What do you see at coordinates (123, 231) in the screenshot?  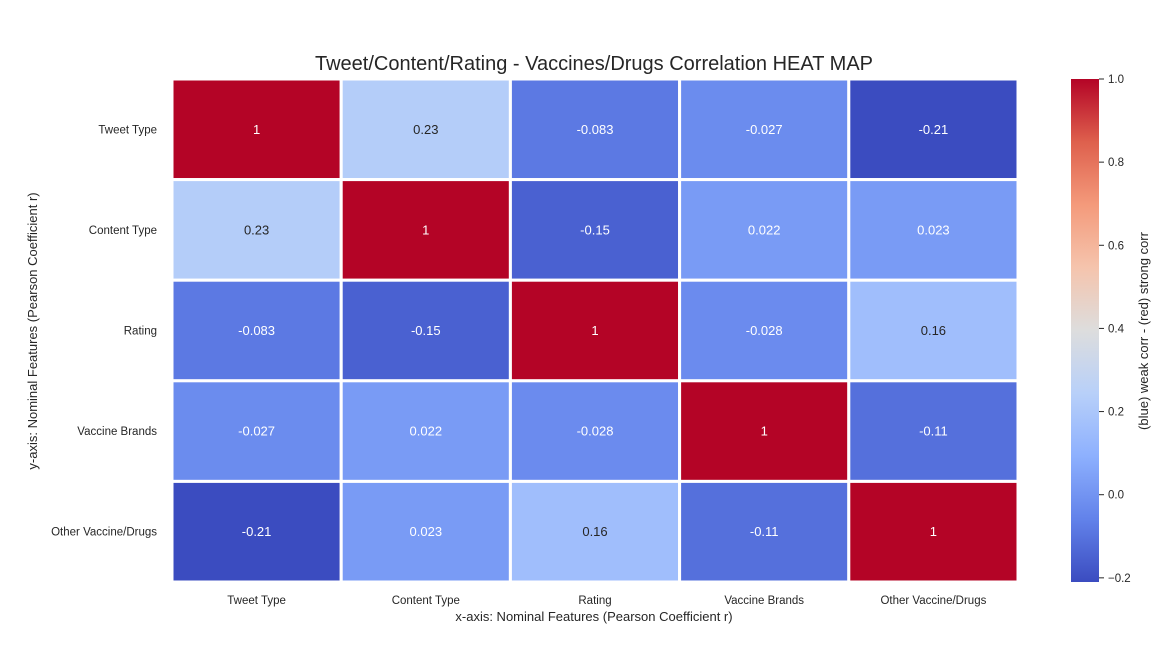 I see `y-tick-label: Content Type` at bounding box center [123, 231].